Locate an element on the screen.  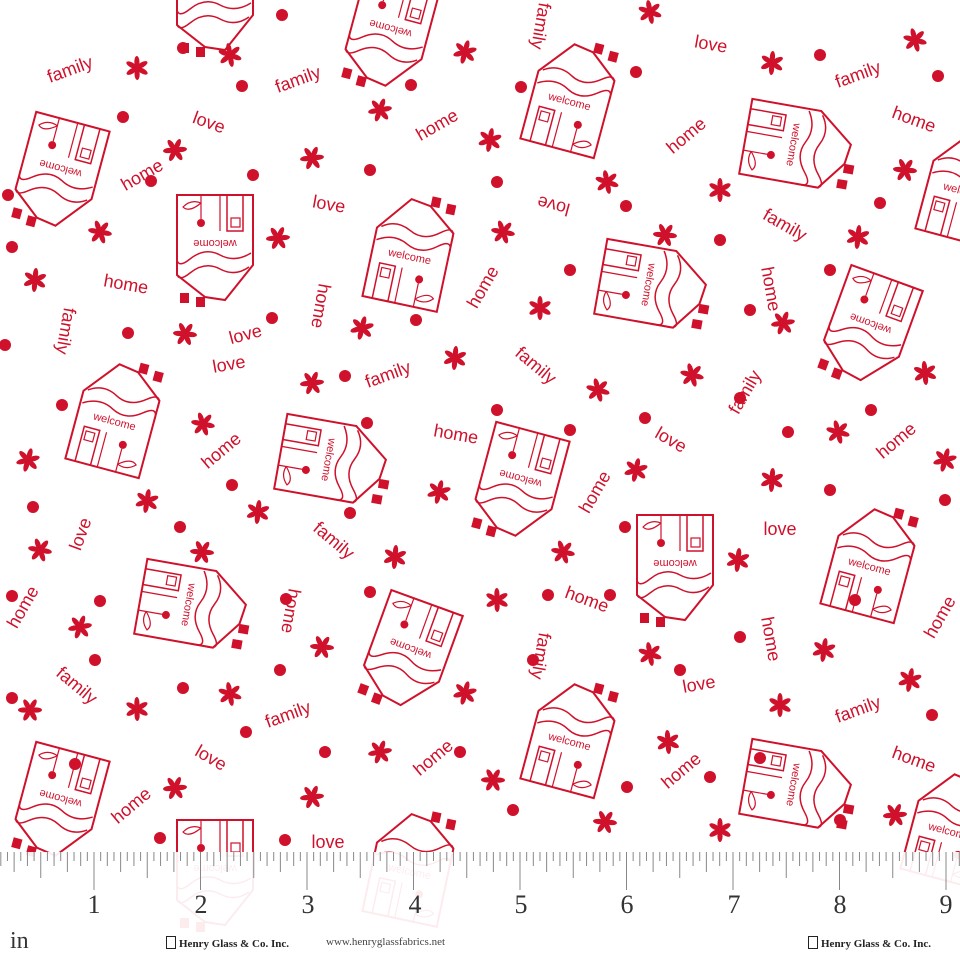
ruler-number-8: 8 is located at coordinates (840, 904).